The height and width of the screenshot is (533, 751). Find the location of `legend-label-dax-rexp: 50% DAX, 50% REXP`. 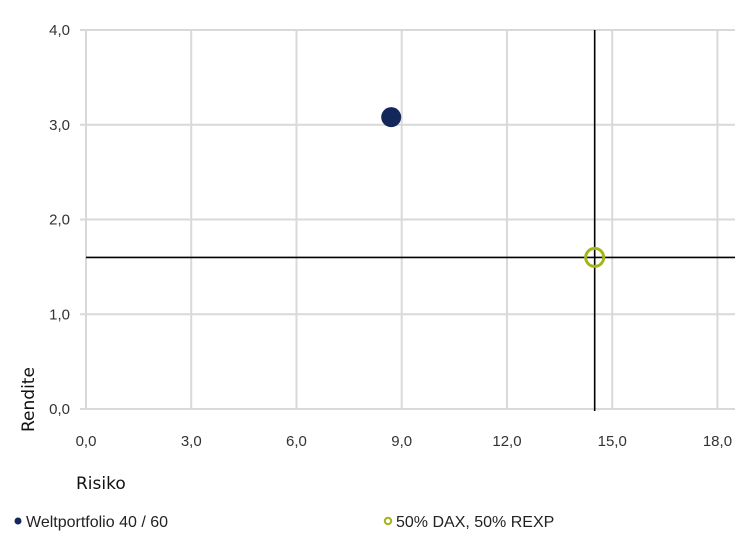

legend-label-dax-rexp: 50% DAX, 50% REXP is located at coordinates (475, 522).